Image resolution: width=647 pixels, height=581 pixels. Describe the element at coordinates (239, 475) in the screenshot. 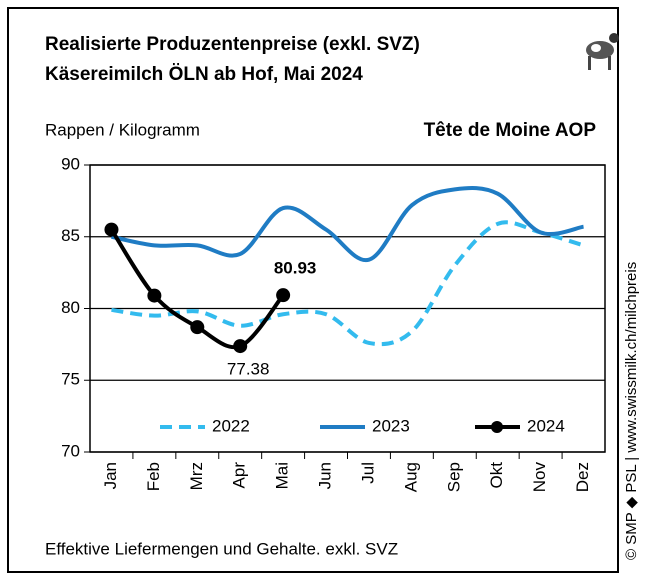

I see `x-tick-label: Apr` at that location.